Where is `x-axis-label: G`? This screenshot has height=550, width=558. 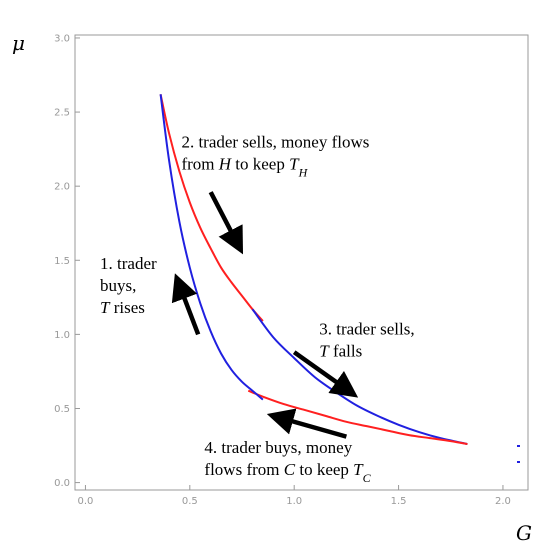
x-axis-label: G is located at coordinates (524, 533).